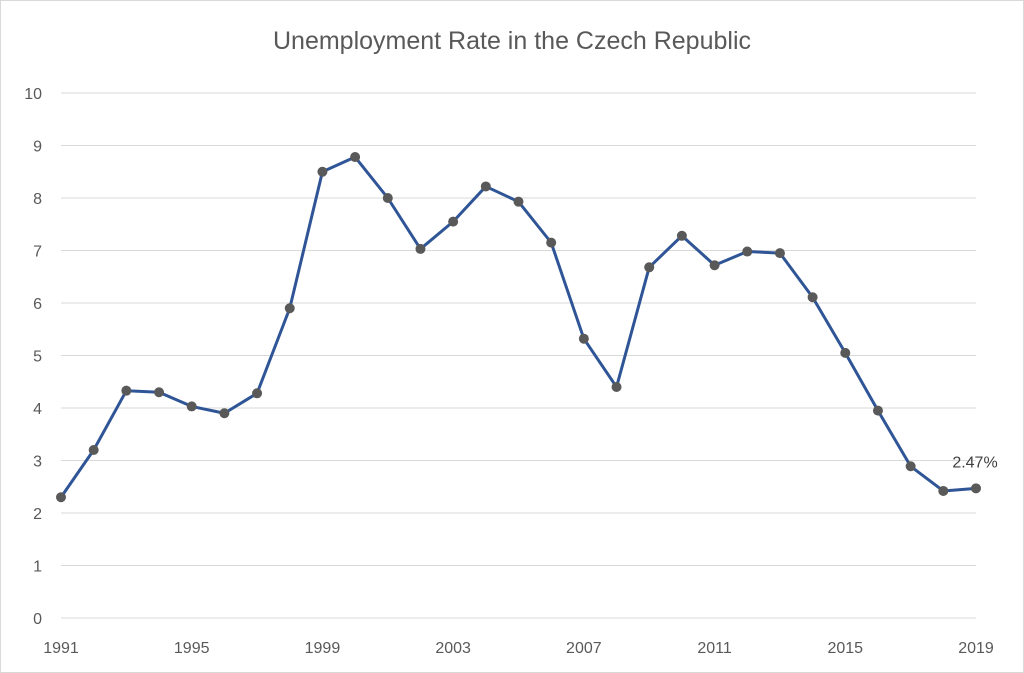 The height and width of the screenshot is (673, 1024). What do you see at coordinates (323, 648) in the screenshot?
I see `x-tick-label: 1999` at bounding box center [323, 648].